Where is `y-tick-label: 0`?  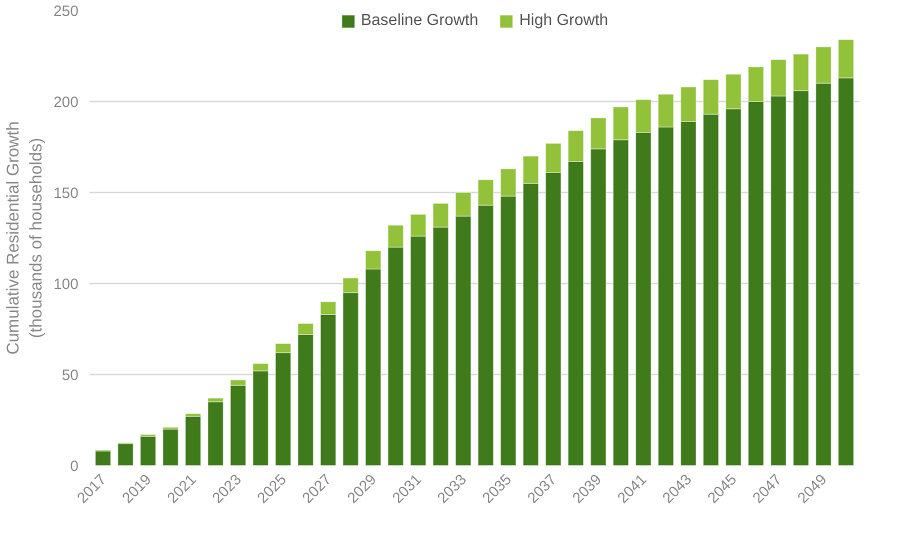 y-tick-label: 0 is located at coordinates (74, 466).